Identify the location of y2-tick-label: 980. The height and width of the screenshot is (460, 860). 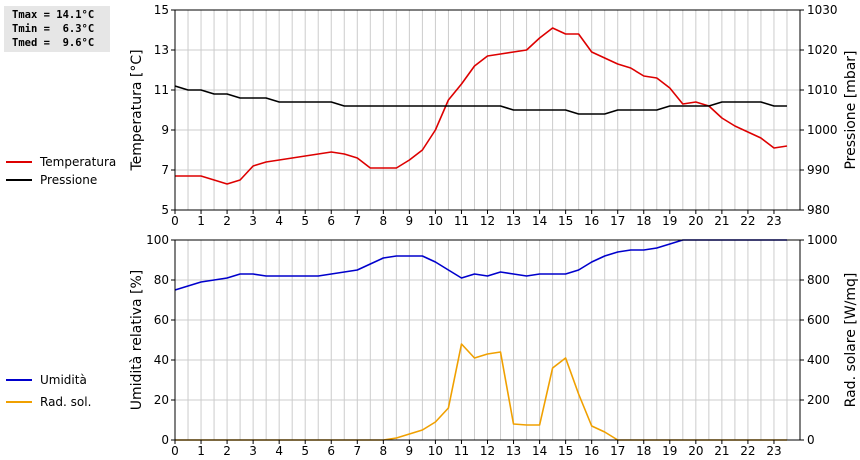
(818, 210).